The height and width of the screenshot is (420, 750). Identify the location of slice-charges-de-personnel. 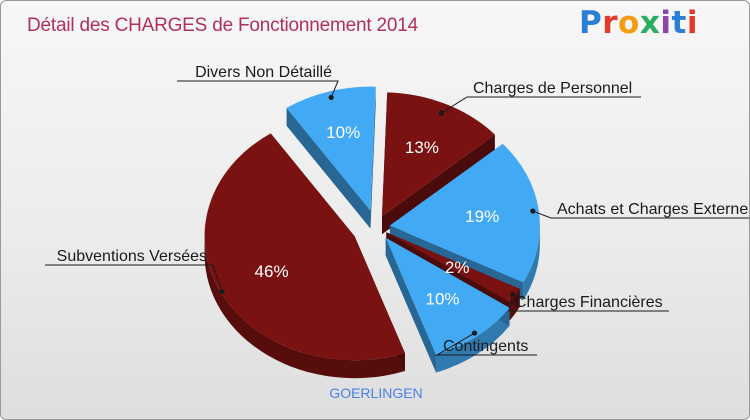
(438, 163).